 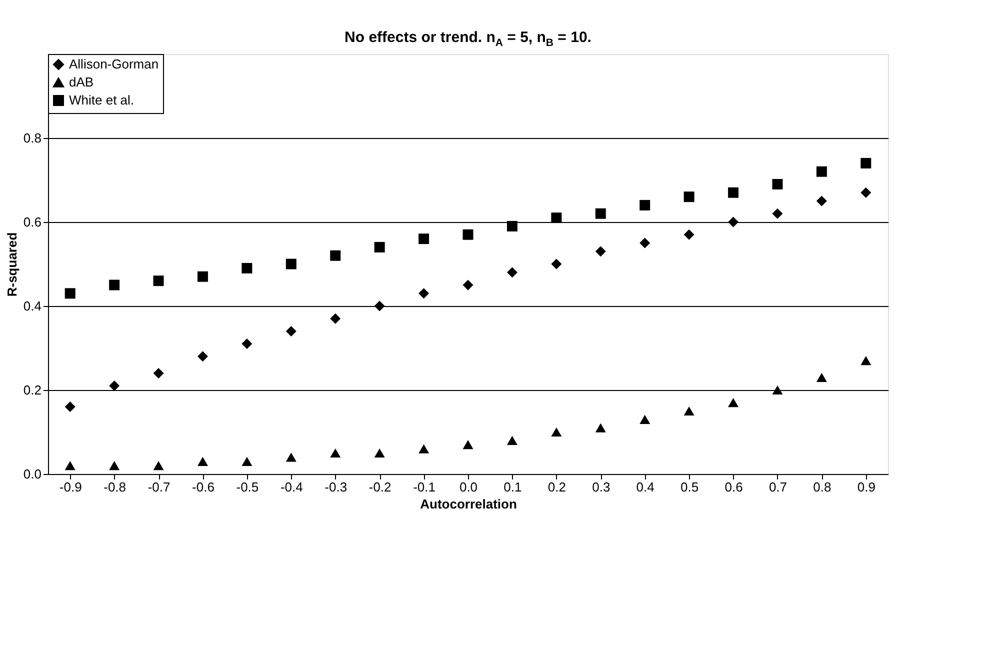 What do you see at coordinates (159, 487) in the screenshot?
I see `x-tick-label: -0.7` at bounding box center [159, 487].